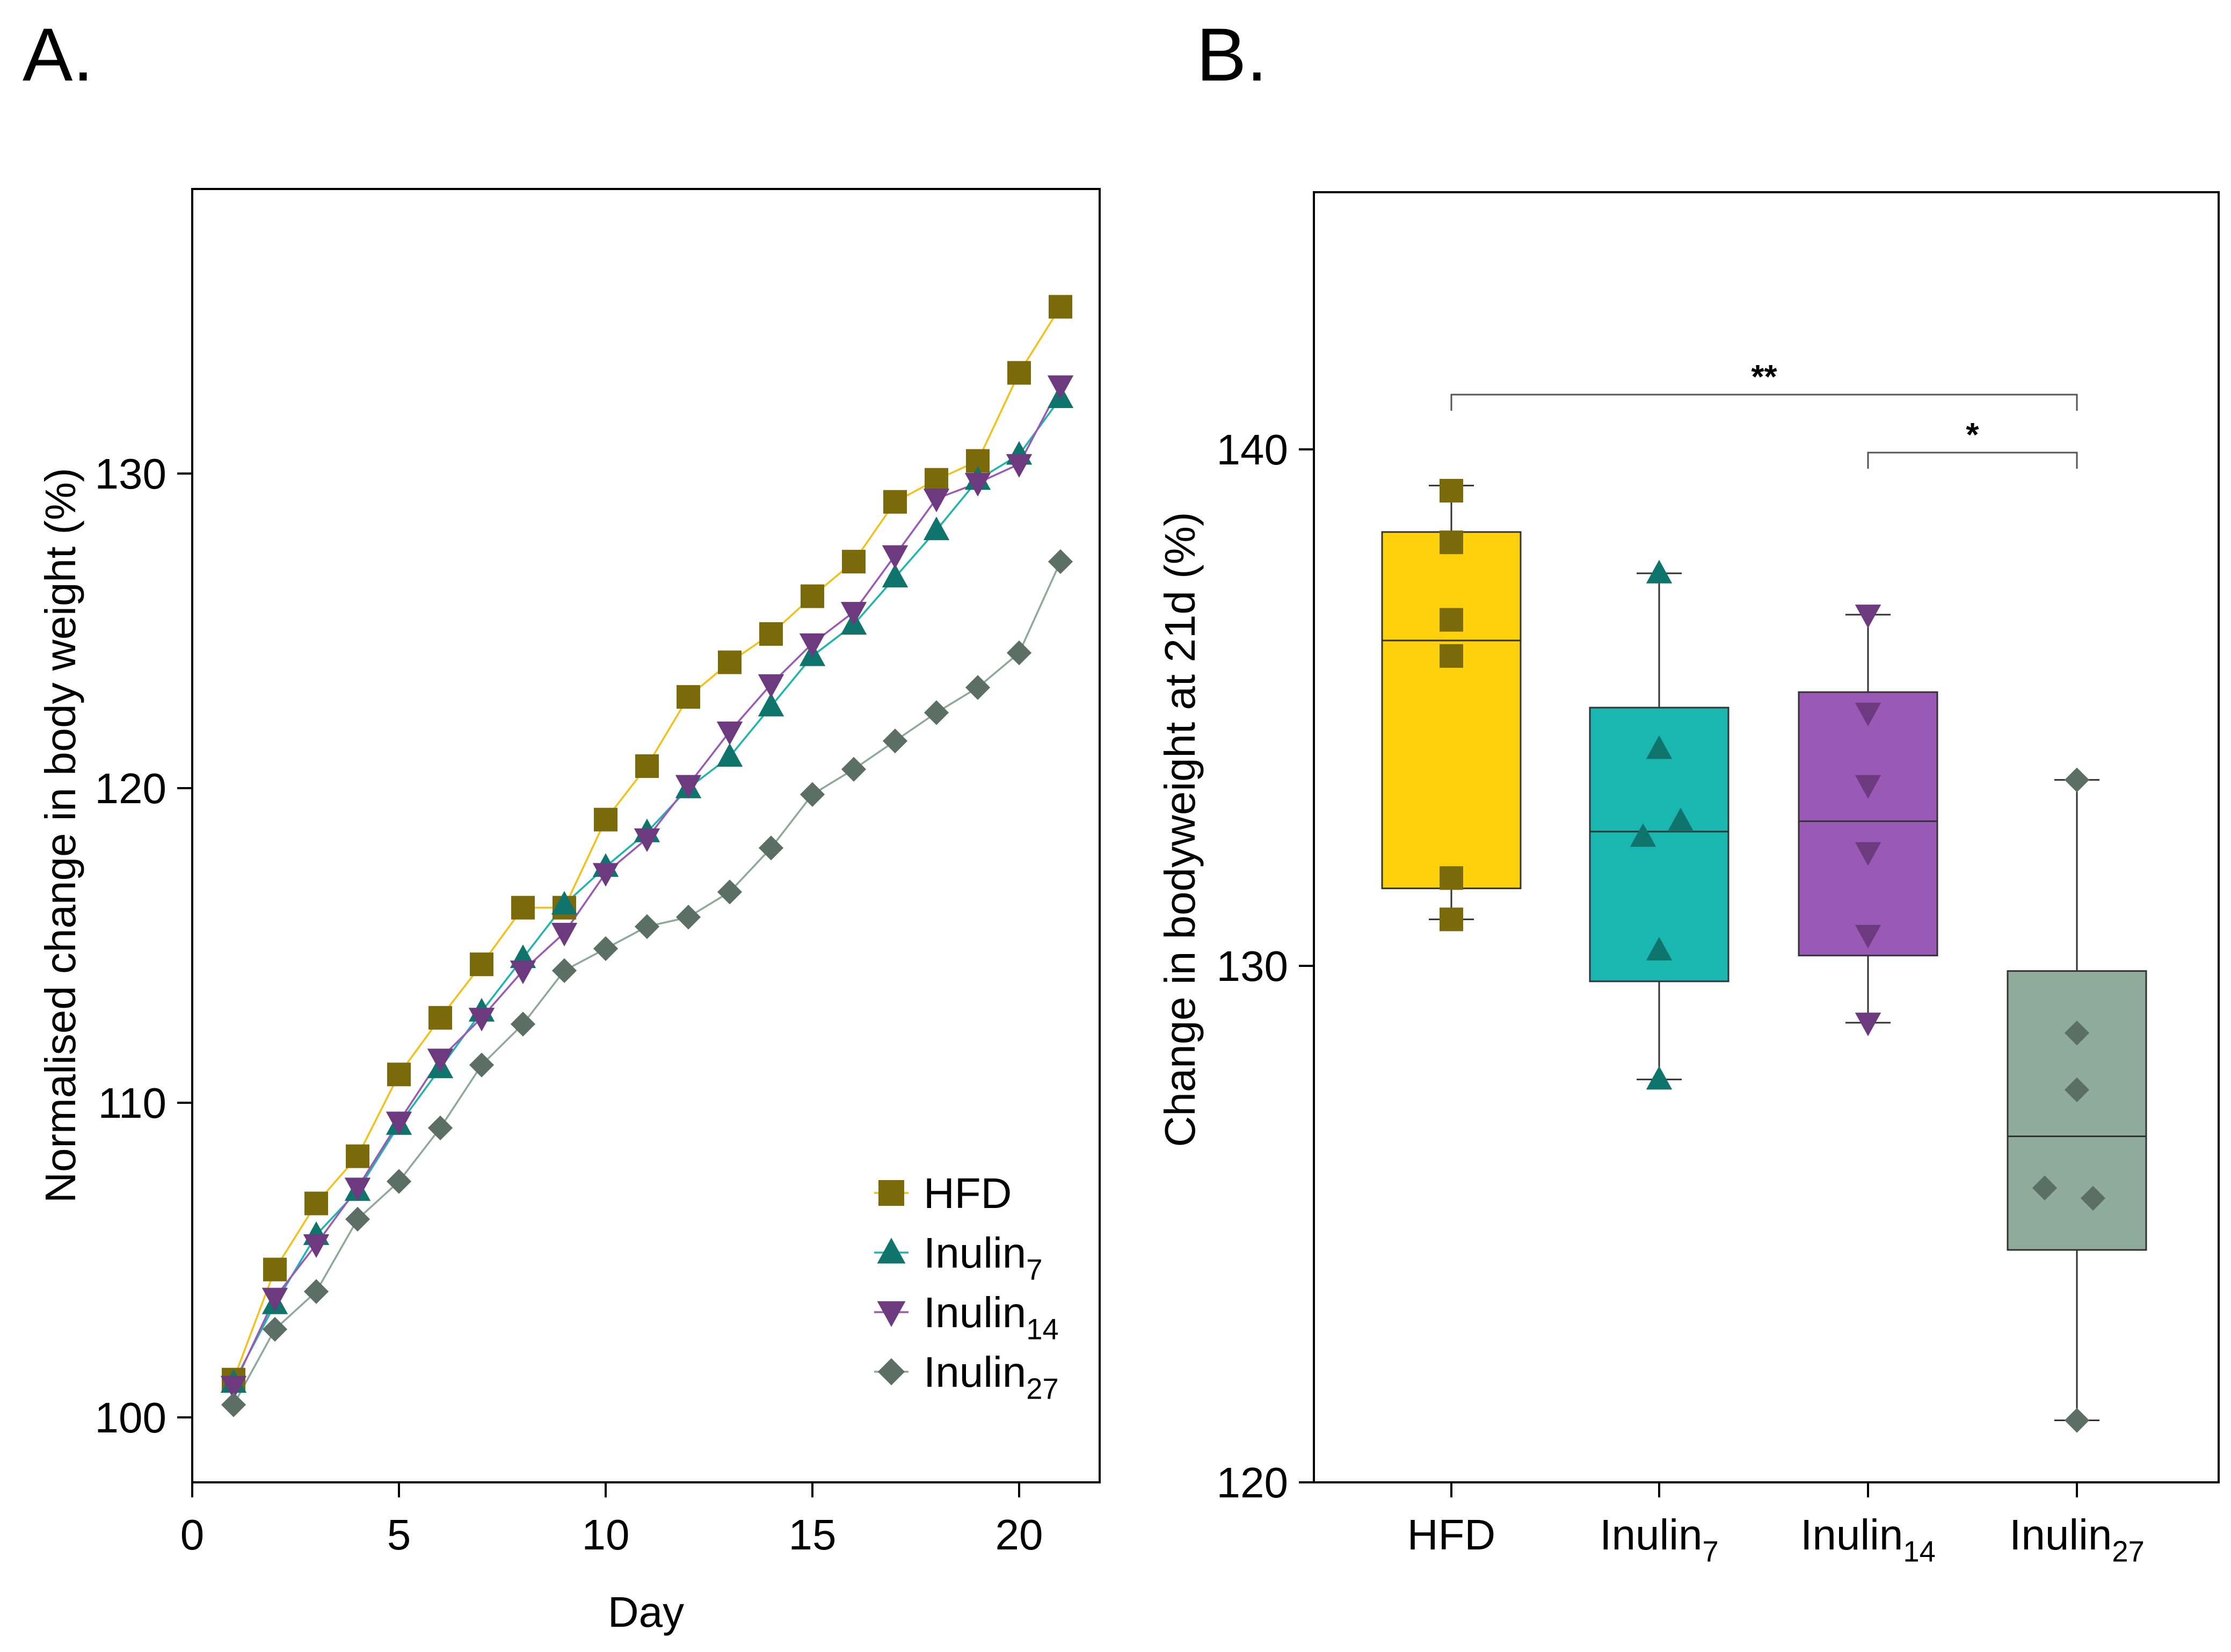 This screenshot has height=1652, width=2231. What do you see at coordinates (1868, 1539) in the screenshot?
I see `chart-b-xtick-label-inulin14: Inulin14` at bounding box center [1868, 1539].